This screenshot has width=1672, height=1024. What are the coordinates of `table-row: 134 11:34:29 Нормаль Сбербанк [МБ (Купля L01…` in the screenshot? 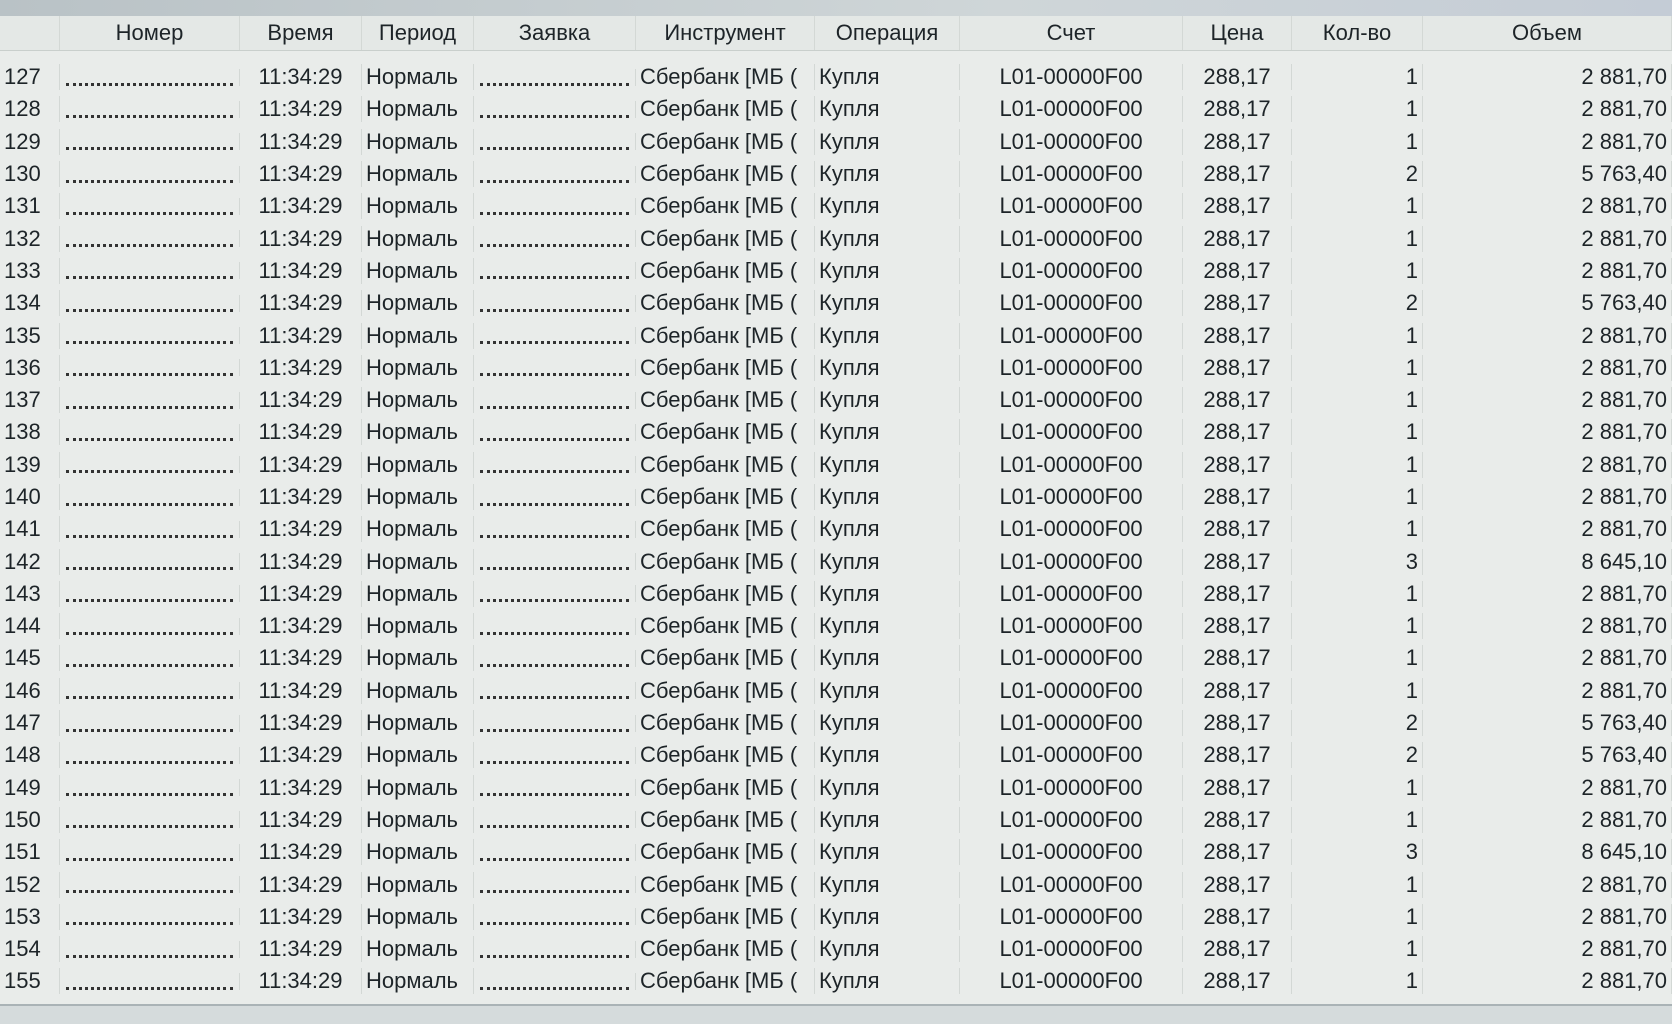 It's located at (836, 303).